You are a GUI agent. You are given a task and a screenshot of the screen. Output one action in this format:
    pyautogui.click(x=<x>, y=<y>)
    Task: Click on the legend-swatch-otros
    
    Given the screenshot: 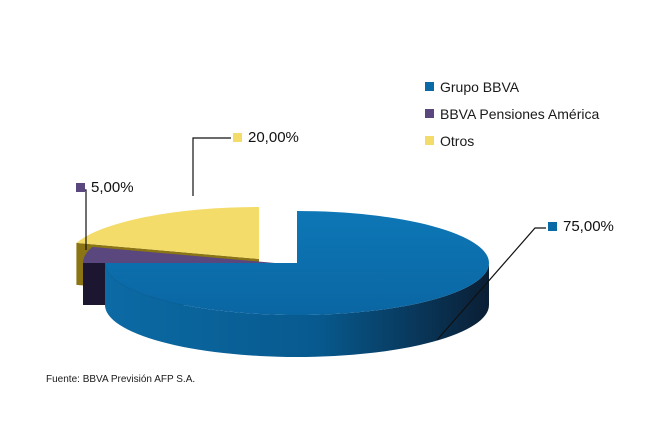 What is the action you would take?
    pyautogui.click(x=429, y=140)
    